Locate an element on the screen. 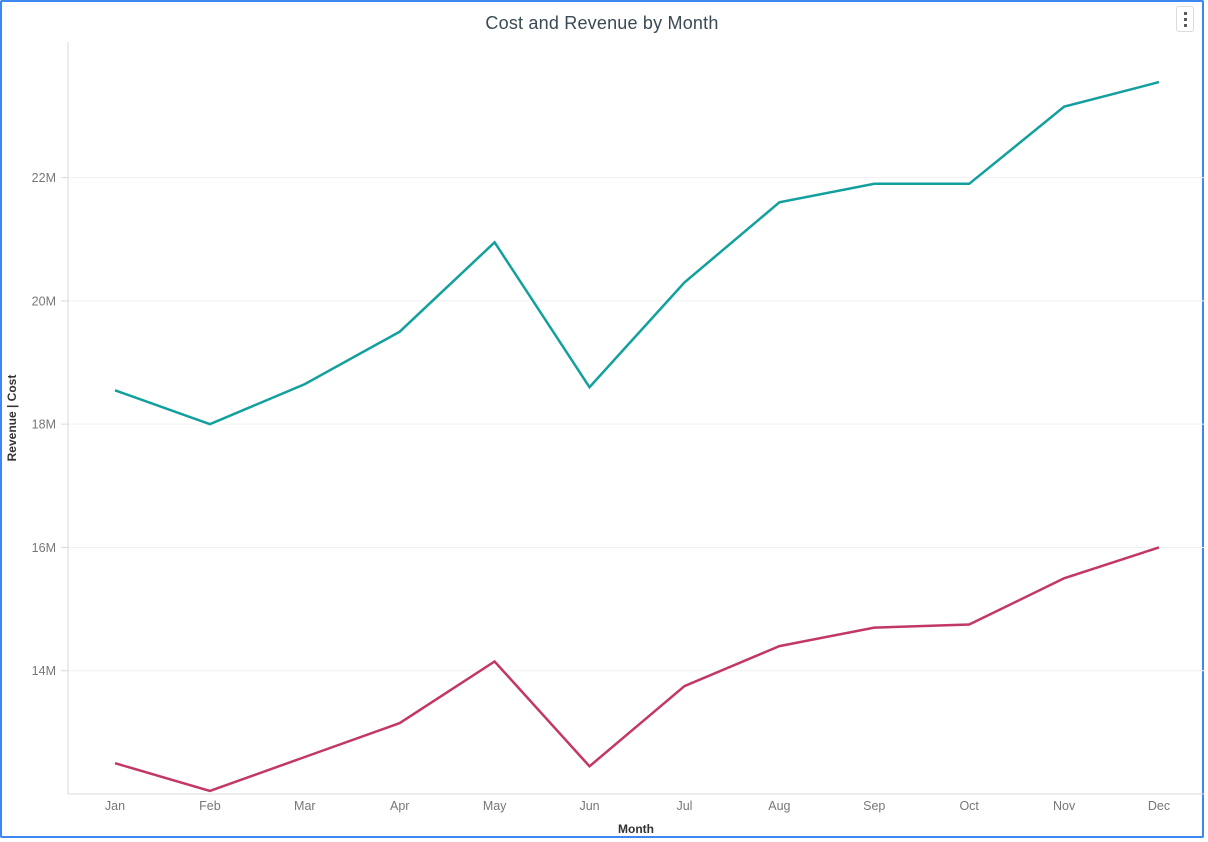  x-category-label: Sep is located at coordinates (874, 806).